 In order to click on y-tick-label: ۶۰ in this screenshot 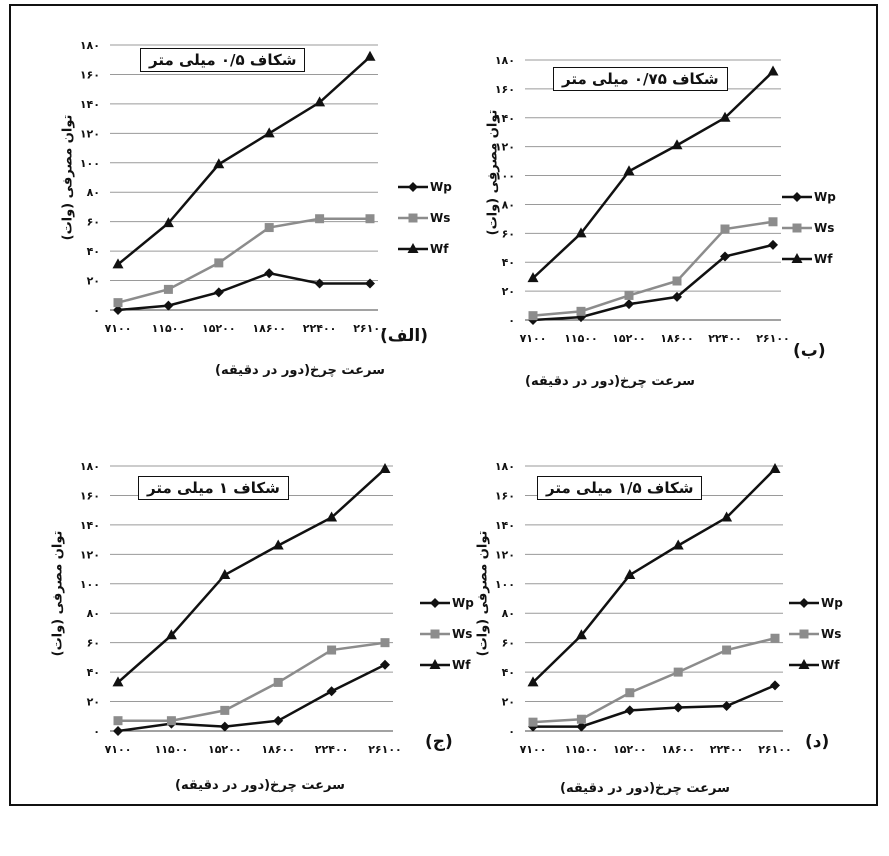, I will do `click(508, 643)`.